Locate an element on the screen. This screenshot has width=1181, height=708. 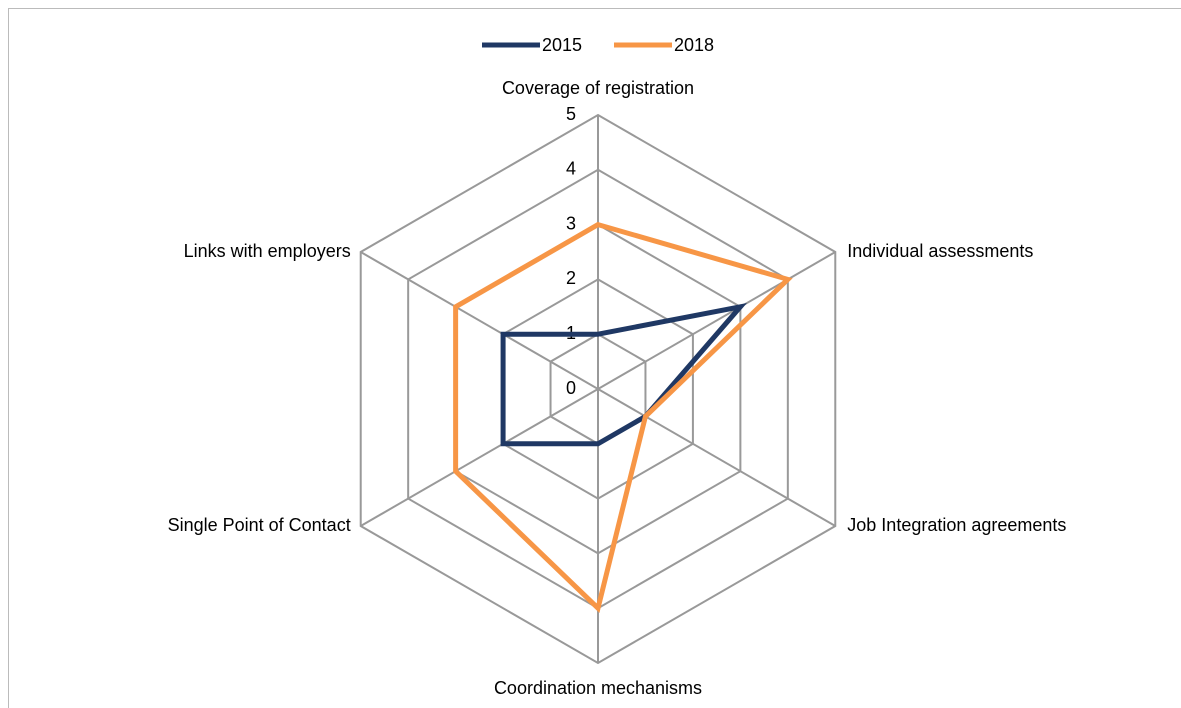
r-tick-label: 5 is located at coordinates (571, 114).